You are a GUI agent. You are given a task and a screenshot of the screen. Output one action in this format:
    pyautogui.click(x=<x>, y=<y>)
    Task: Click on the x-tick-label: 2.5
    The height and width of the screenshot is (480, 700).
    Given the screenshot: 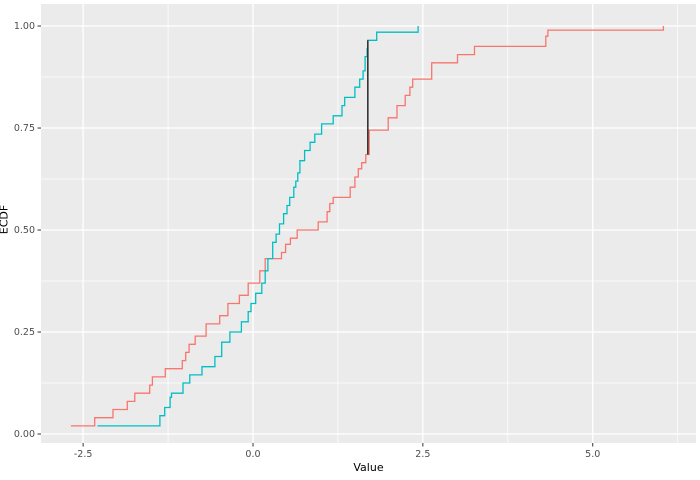 What is the action you would take?
    pyautogui.click(x=422, y=454)
    